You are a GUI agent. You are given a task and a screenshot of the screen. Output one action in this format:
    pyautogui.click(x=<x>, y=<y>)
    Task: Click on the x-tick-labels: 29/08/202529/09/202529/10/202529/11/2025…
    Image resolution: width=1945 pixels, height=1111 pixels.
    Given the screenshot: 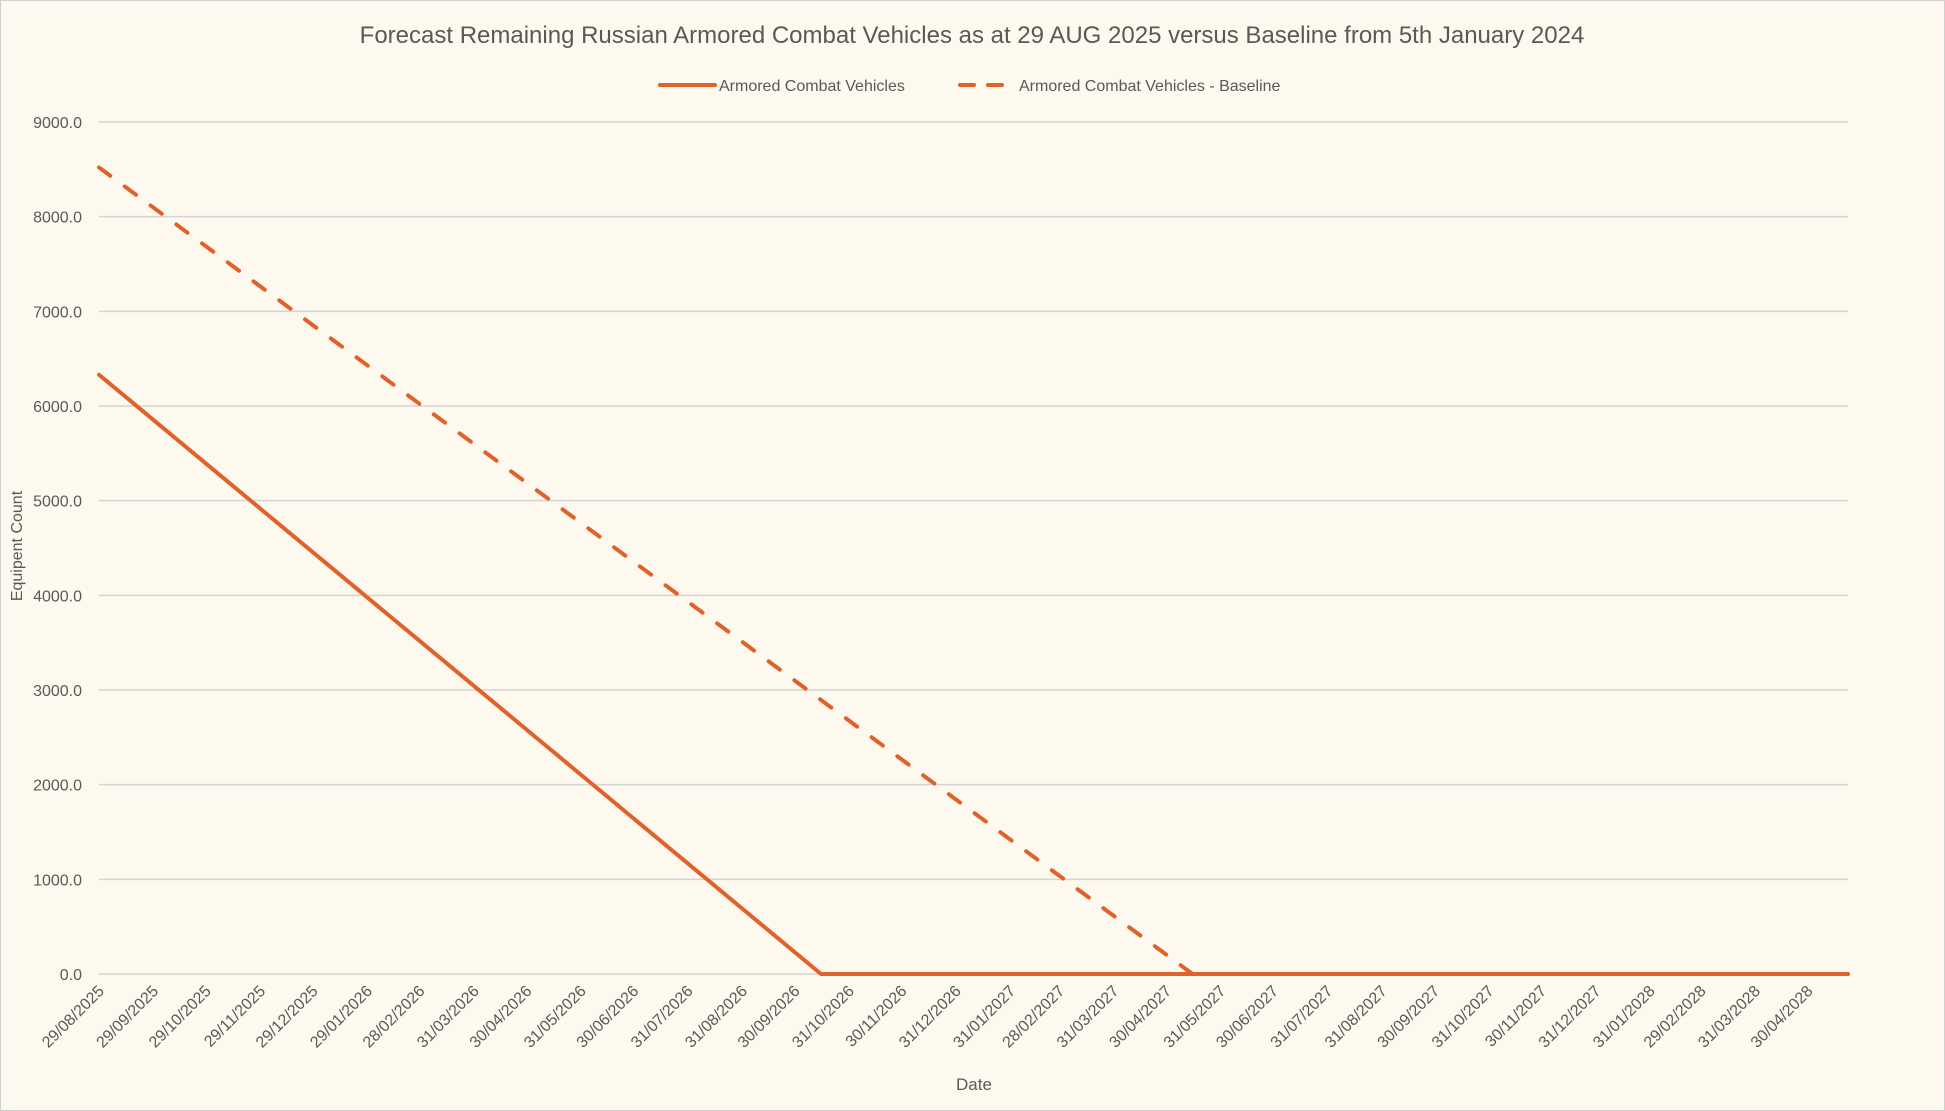 What is the action you would take?
    pyautogui.click(x=927, y=1017)
    